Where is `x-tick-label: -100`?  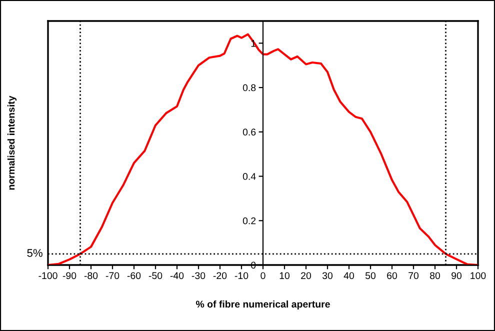
x-tick-label: -100 is located at coordinates (48, 276).